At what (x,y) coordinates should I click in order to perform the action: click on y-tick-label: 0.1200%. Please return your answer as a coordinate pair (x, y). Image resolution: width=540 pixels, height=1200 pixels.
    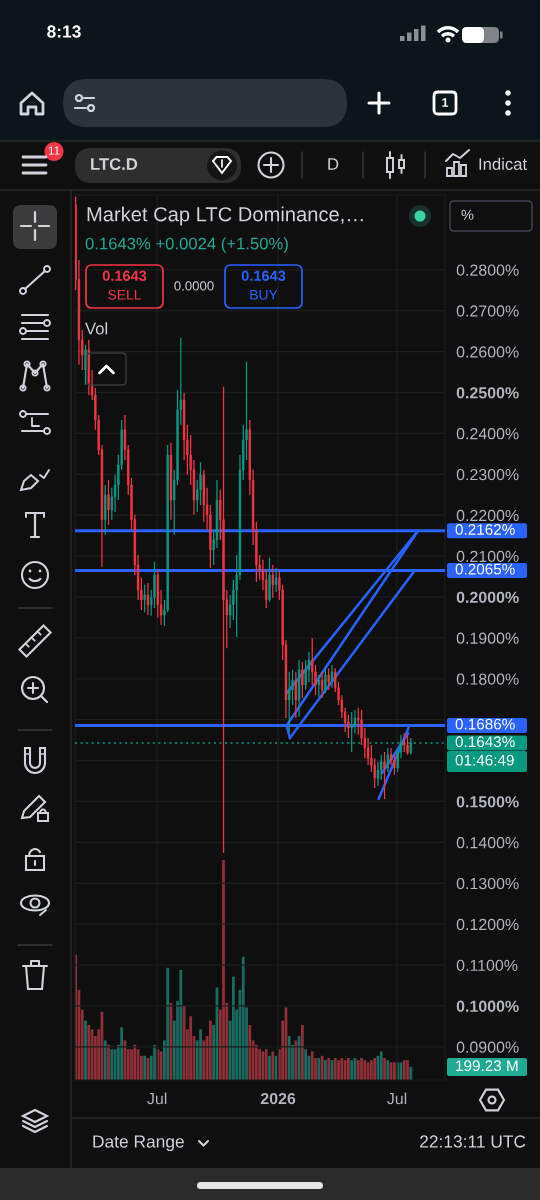
    Looking at the image, I should click on (487, 924).